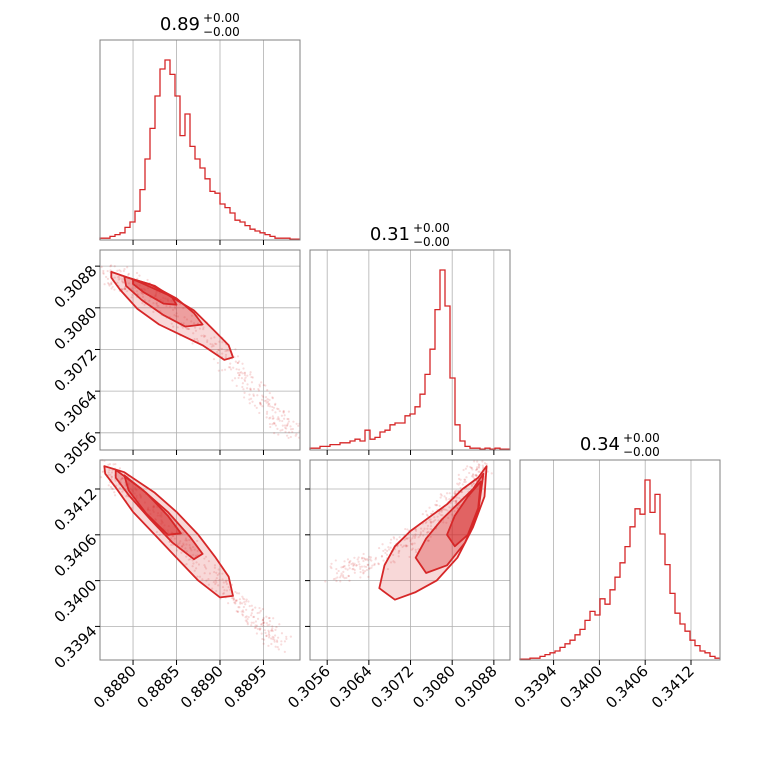 The image size is (760, 760). I want to click on title-param-0-plus: +0.00, so click(221, 18).